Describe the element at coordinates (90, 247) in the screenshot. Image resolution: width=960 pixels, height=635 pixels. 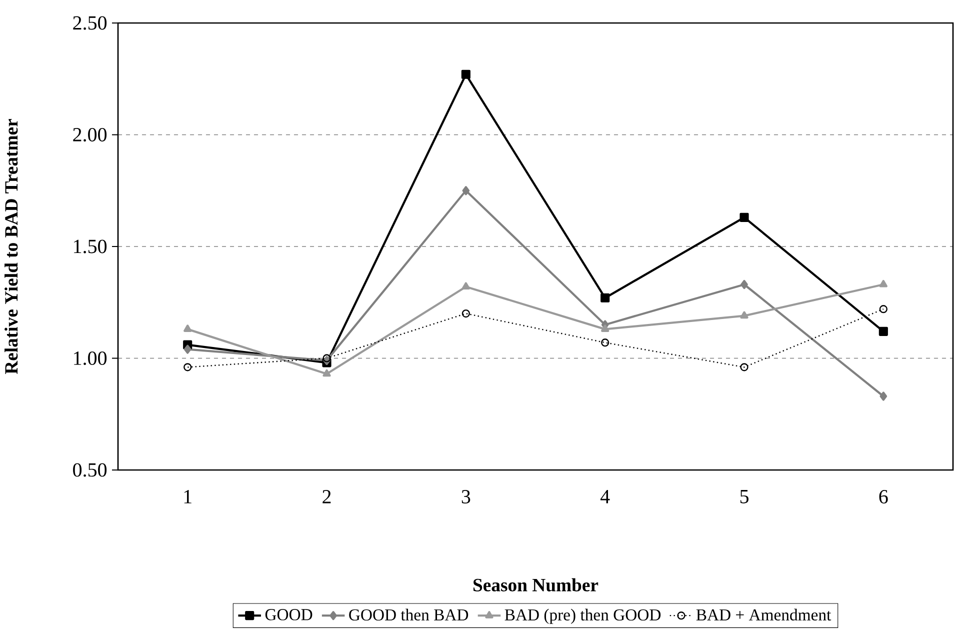
I see `y-tick-label: 1.50` at that location.